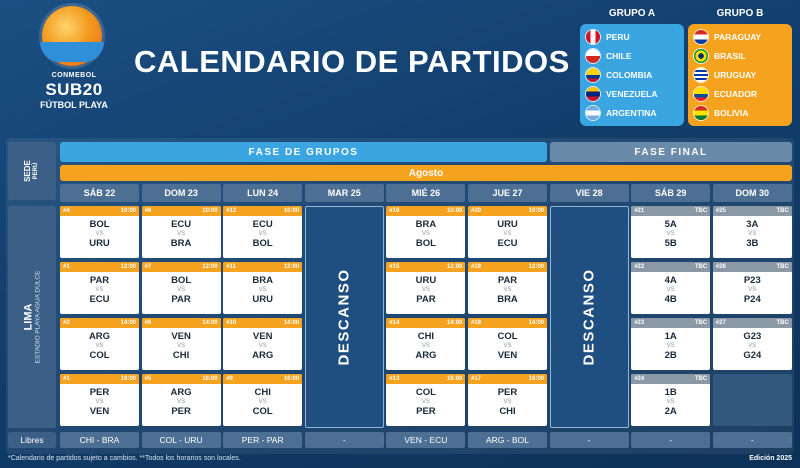  What do you see at coordinates (701, 56) in the screenshot?
I see `brasil-flag-icon` at bounding box center [701, 56].